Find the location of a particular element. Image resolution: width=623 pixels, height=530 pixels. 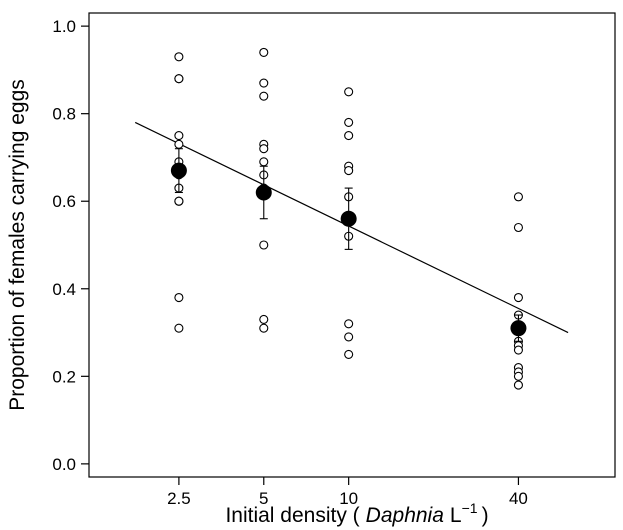

x-axis-title-unit: L is located at coordinates (456, 515).